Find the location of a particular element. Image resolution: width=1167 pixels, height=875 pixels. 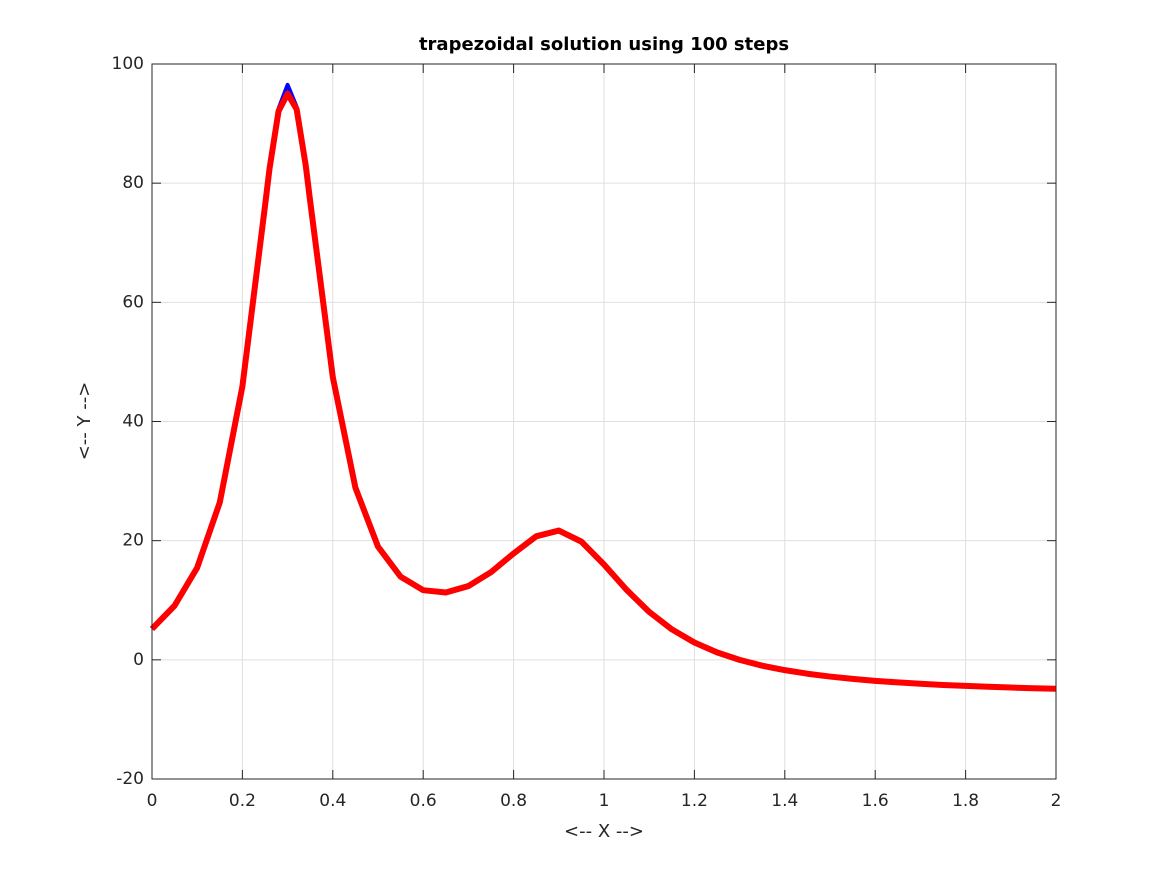

x-tick-label: 1.4 is located at coordinates (784, 801).